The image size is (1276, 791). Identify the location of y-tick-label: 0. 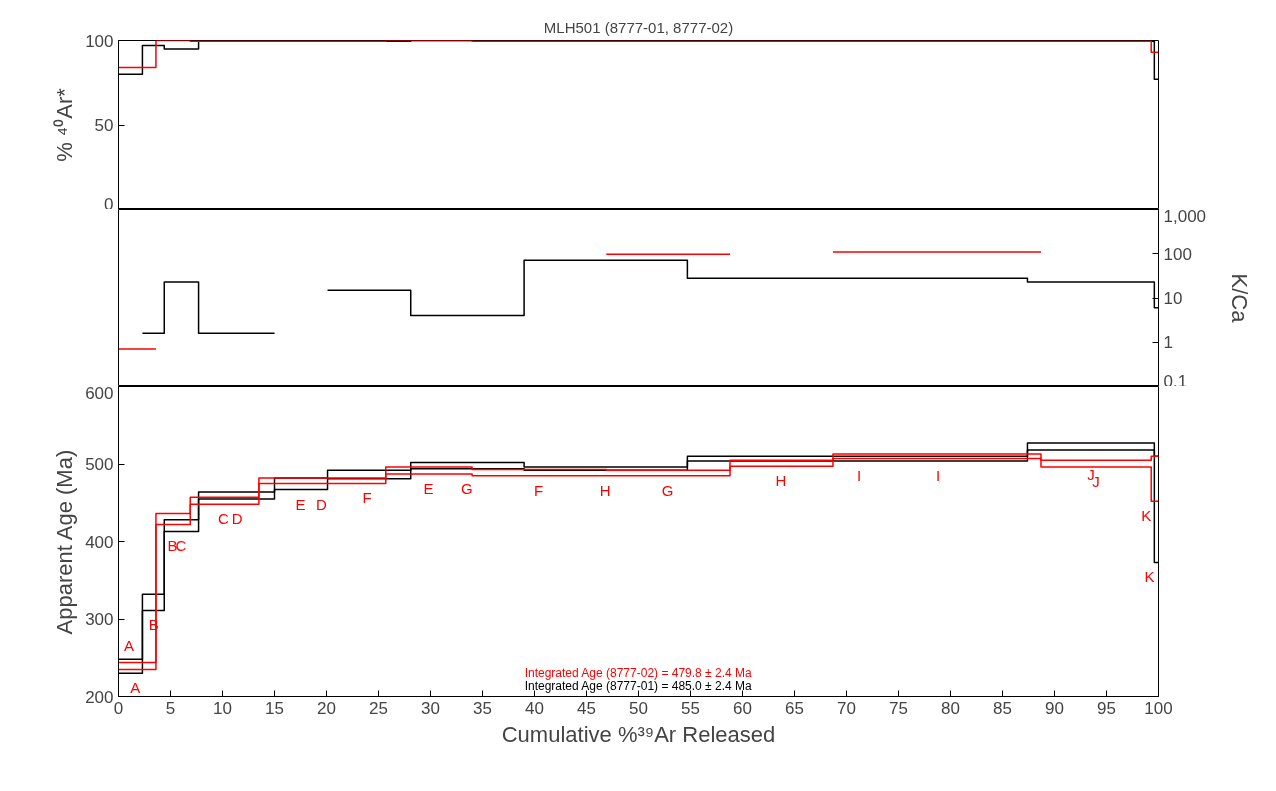
(109, 204).